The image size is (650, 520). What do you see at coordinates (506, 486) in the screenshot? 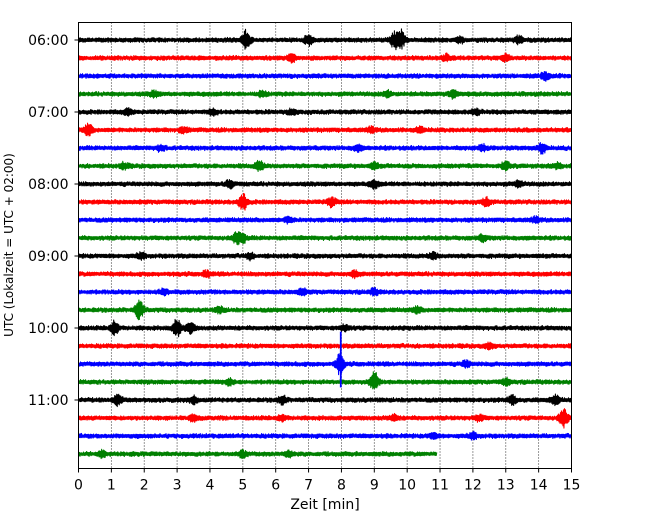
I see `x-tick-label: 13` at bounding box center [506, 486].